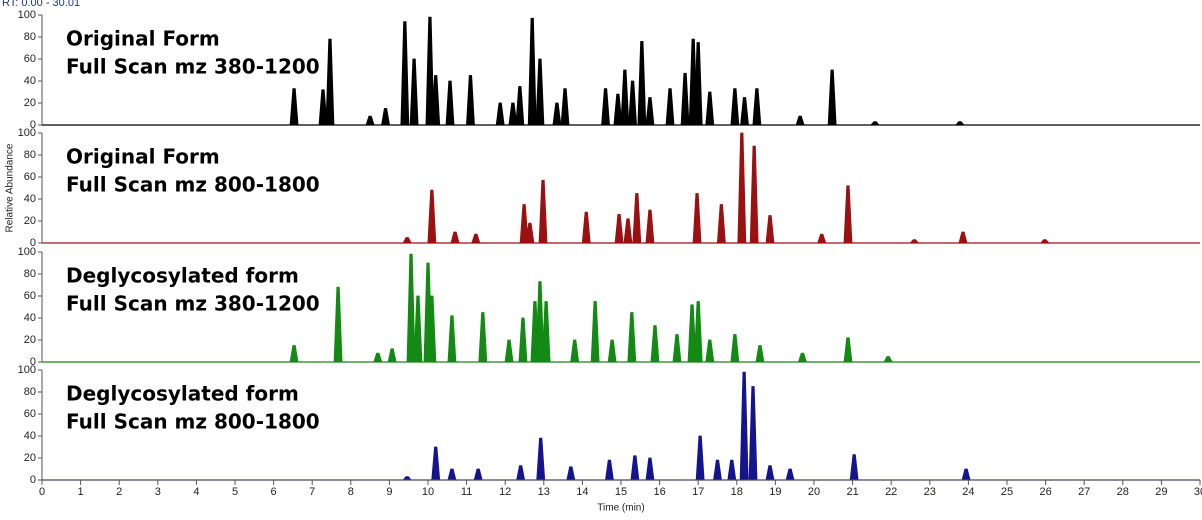  Describe the element at coordinates (119, 492) in the screenshot. I see `x-tick-label: 2` at that location.